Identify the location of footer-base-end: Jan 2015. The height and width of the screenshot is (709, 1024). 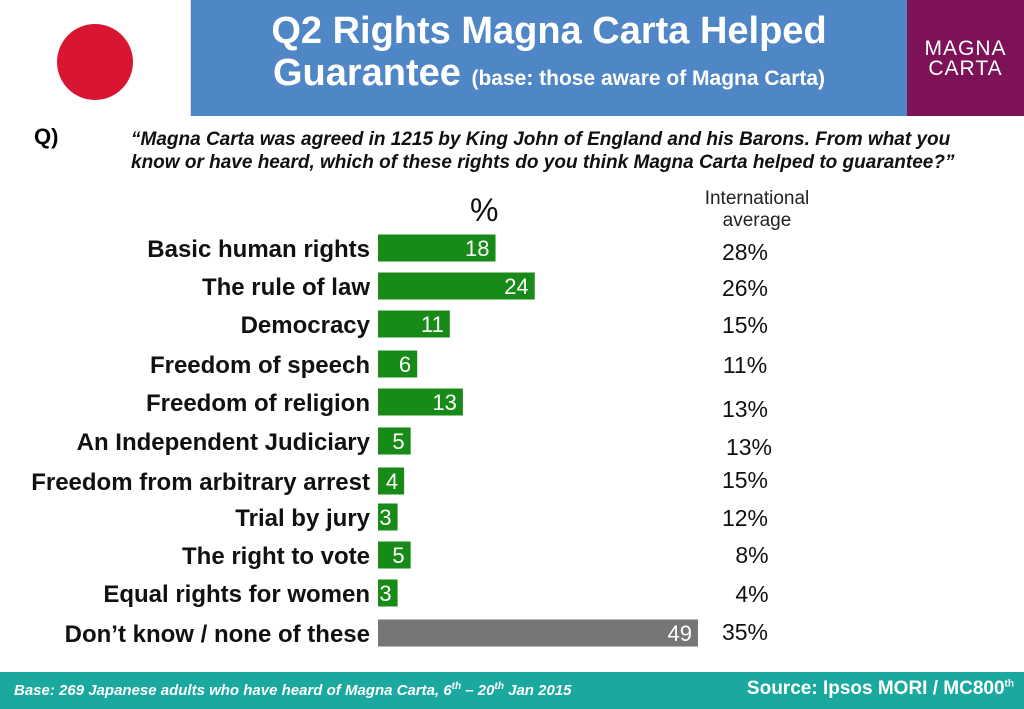
(537, 690).